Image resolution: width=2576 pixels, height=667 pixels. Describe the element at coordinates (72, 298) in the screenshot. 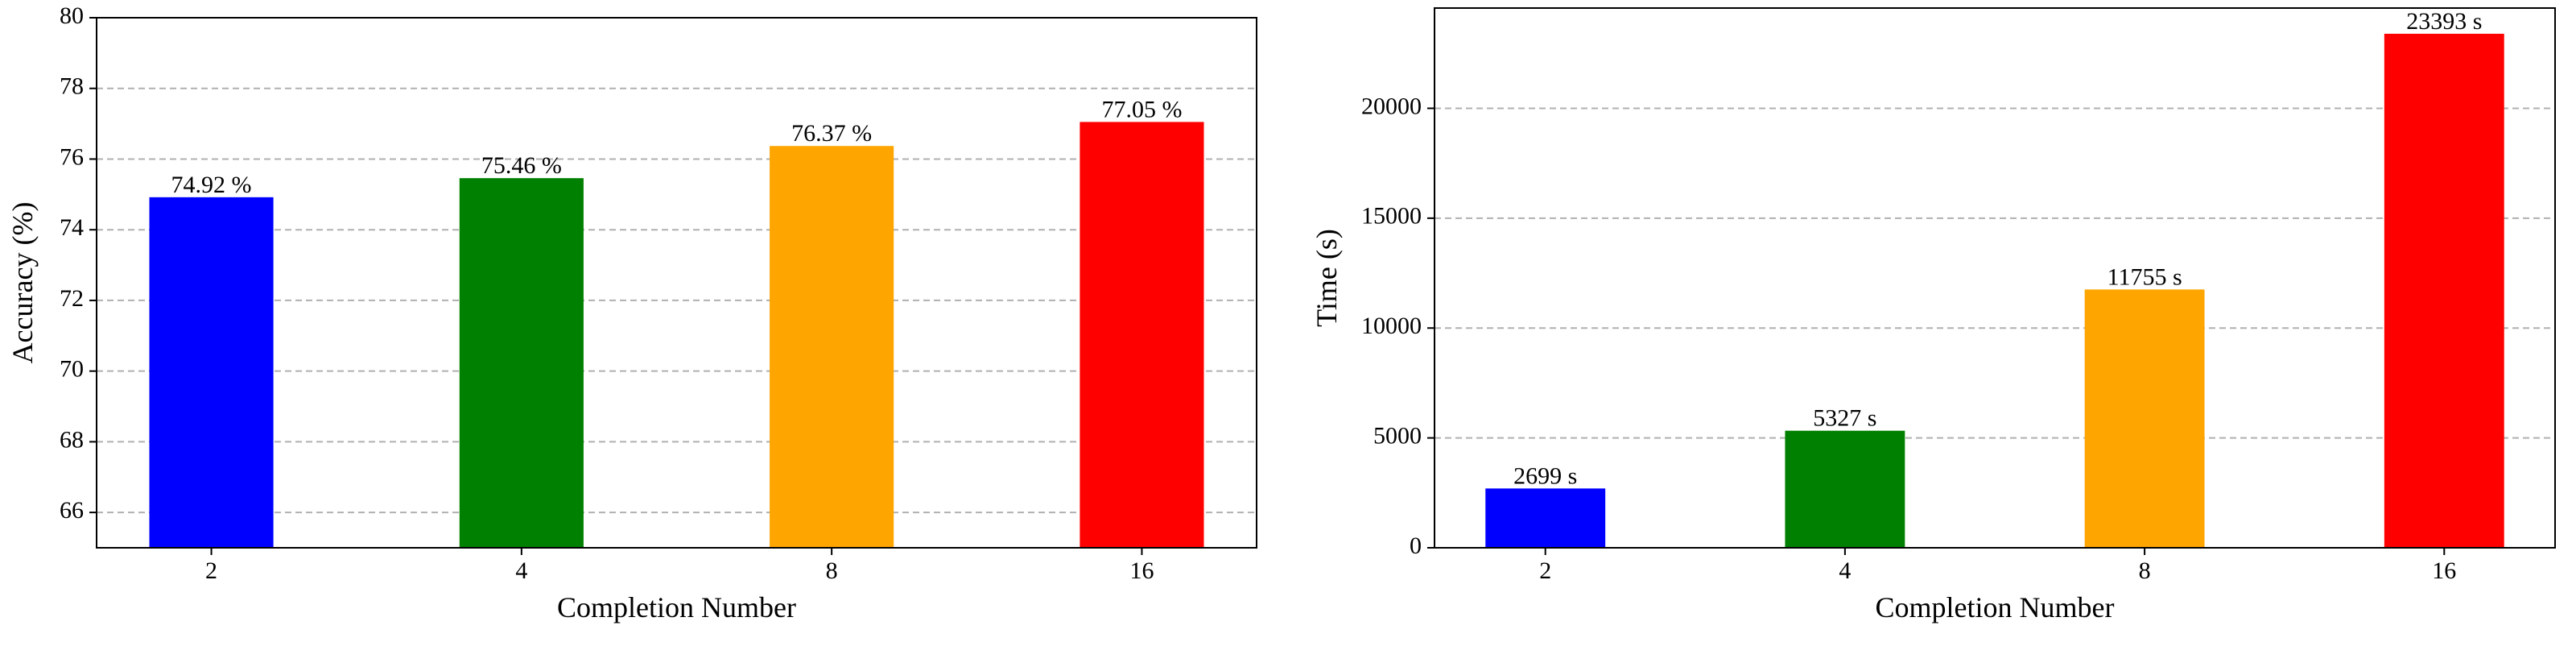

I see `y-tick-label: 72` at that location.